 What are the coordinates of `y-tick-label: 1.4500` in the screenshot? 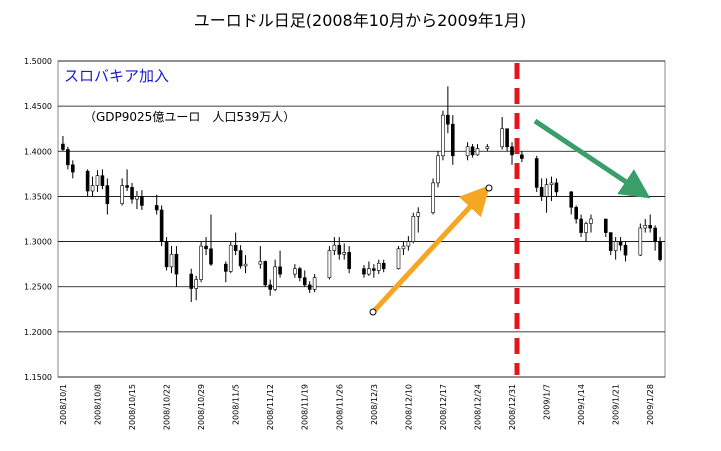 It's located at (38, 106).